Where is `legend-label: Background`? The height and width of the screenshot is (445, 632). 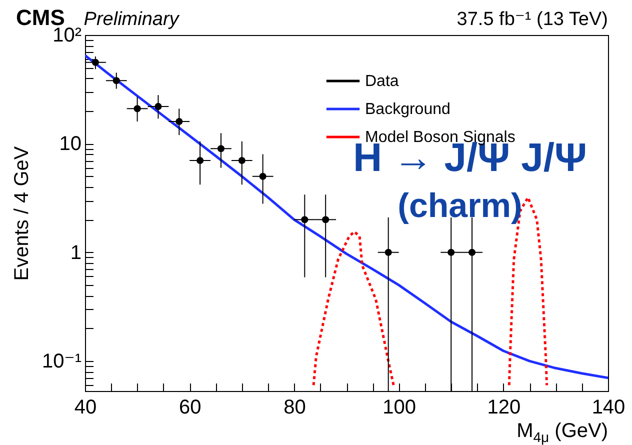 legend-label: Background is located at coordinates (407, 109).